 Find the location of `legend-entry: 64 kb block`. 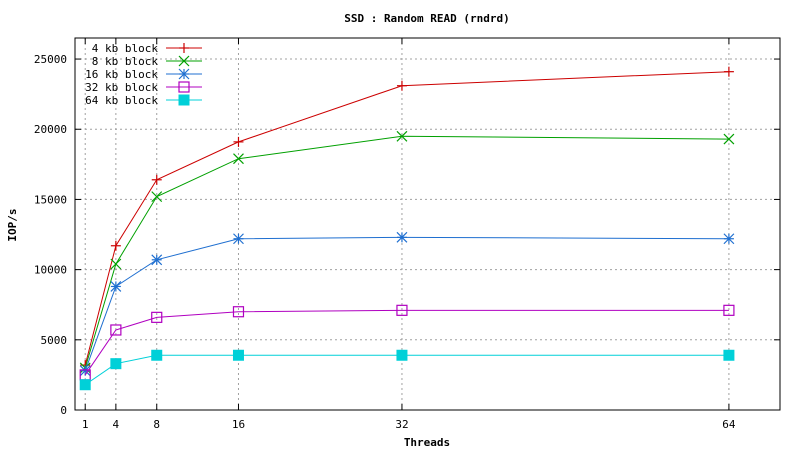

legend-entry: 64 kb block is located at coordinates (143, 100).